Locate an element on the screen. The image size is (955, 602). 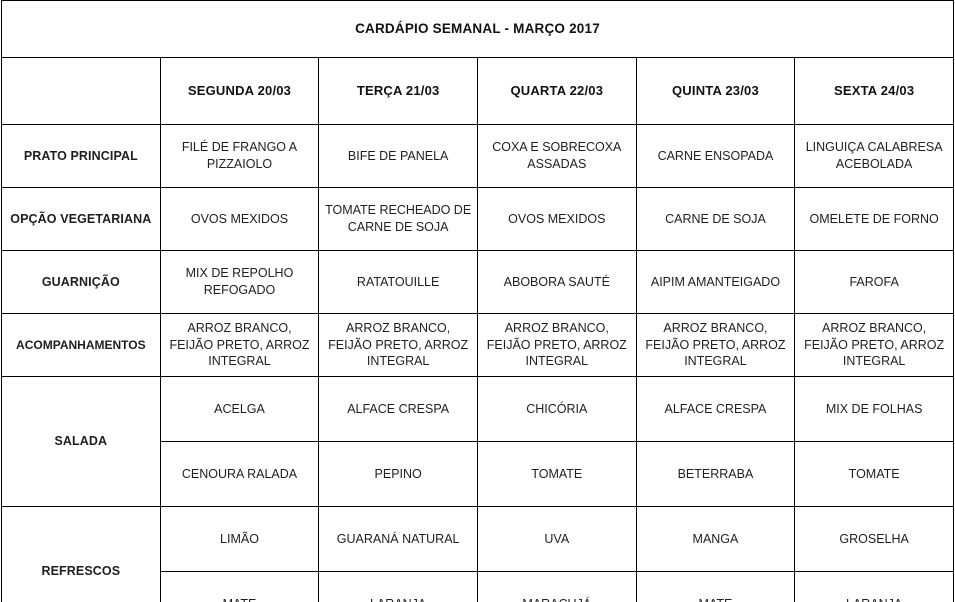
cell-guarnicao-quinta: AIPIM AMANTEIGADO is located at coordinates (715, 282).